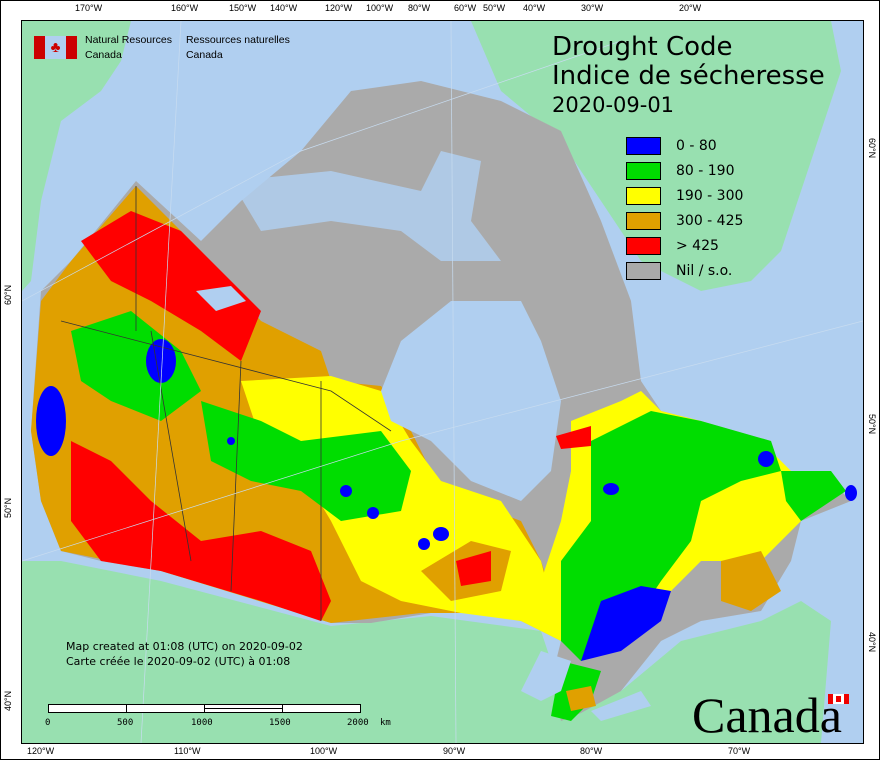  Describe the element at coordinates (705, 170) in the screenshot. I see `legend-label: 80 - 190` at that location.